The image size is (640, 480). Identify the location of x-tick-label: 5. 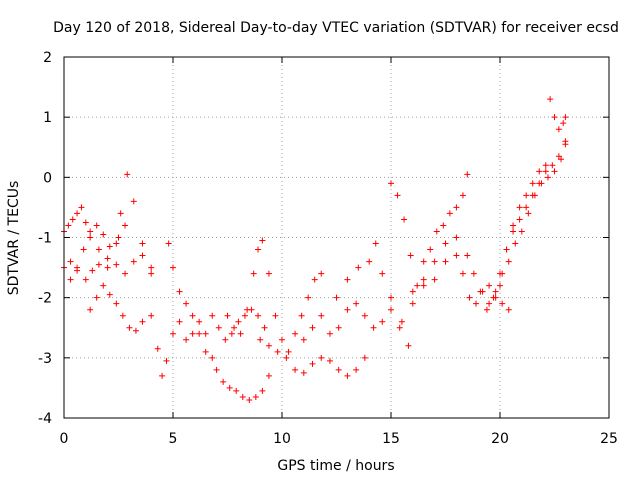
(173, 439).